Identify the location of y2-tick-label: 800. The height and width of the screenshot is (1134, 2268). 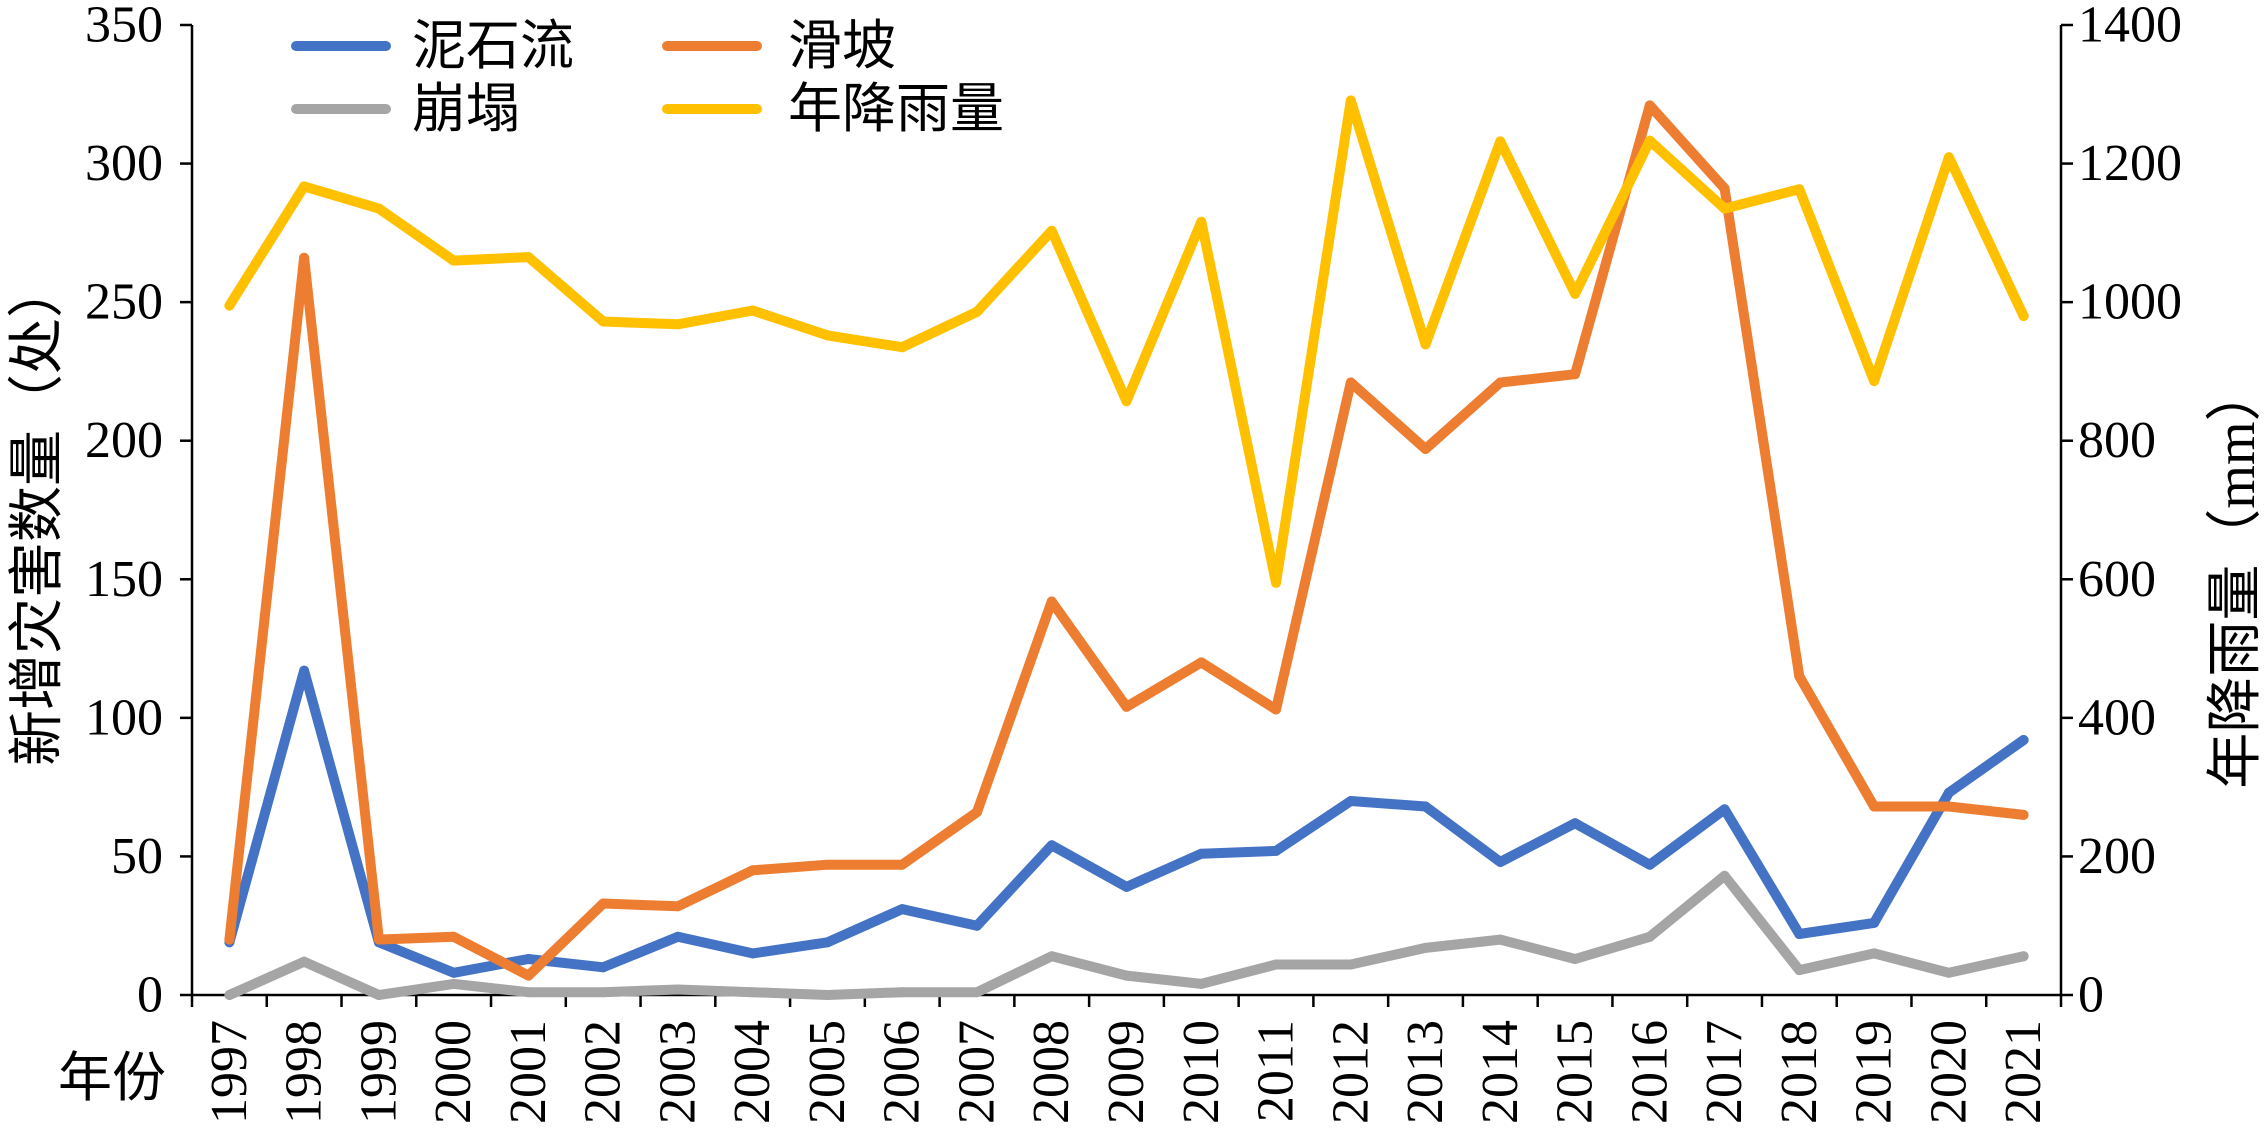
(2117, 440).